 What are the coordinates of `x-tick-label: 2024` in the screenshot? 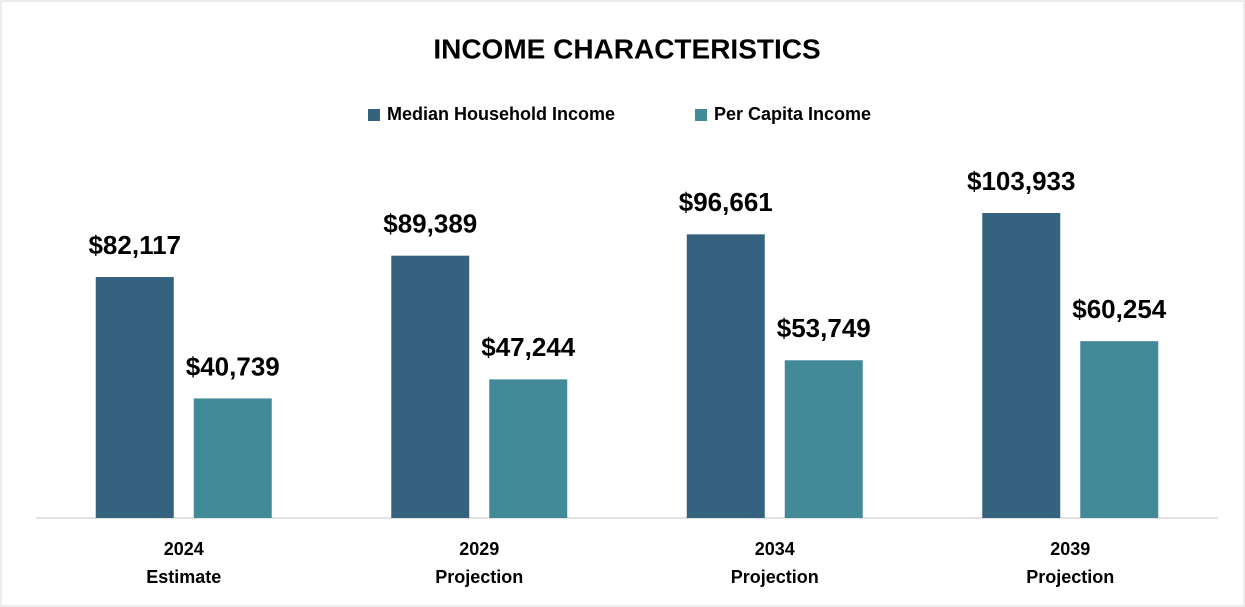 It's located at (184, 549).